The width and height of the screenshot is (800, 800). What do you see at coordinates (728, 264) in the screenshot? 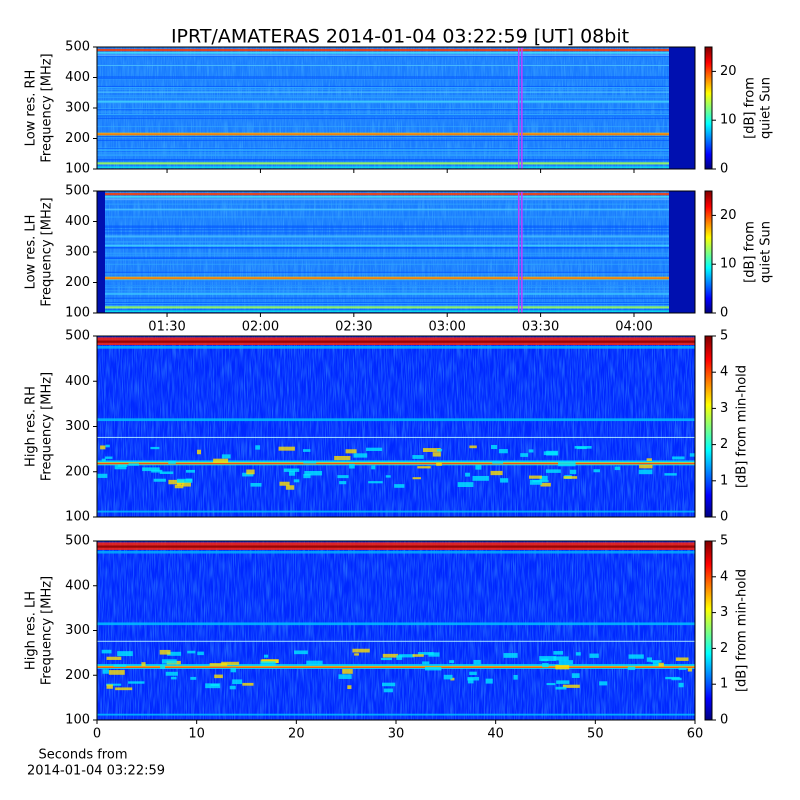
I see `colorbar-tick-label: 10` at bounding box center [728, 264].